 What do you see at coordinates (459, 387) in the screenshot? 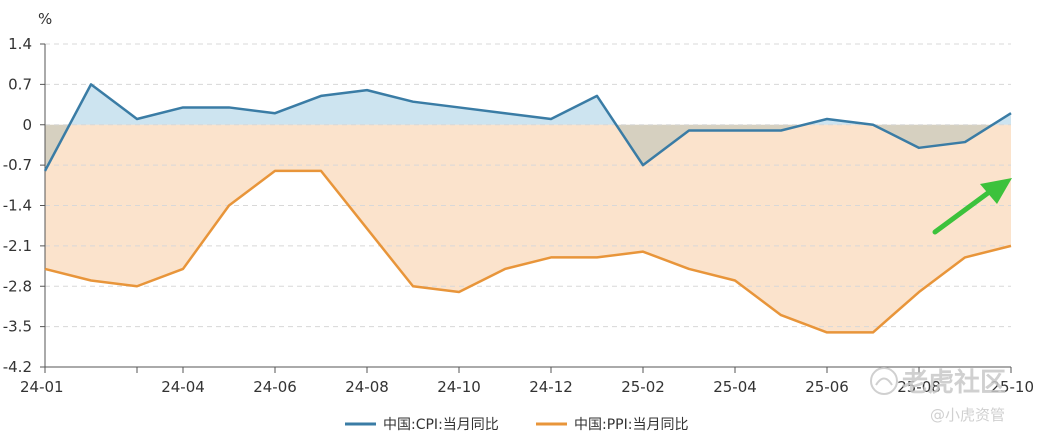
I see `x-tick-label: 24-10` at bounding box center [459, 387].